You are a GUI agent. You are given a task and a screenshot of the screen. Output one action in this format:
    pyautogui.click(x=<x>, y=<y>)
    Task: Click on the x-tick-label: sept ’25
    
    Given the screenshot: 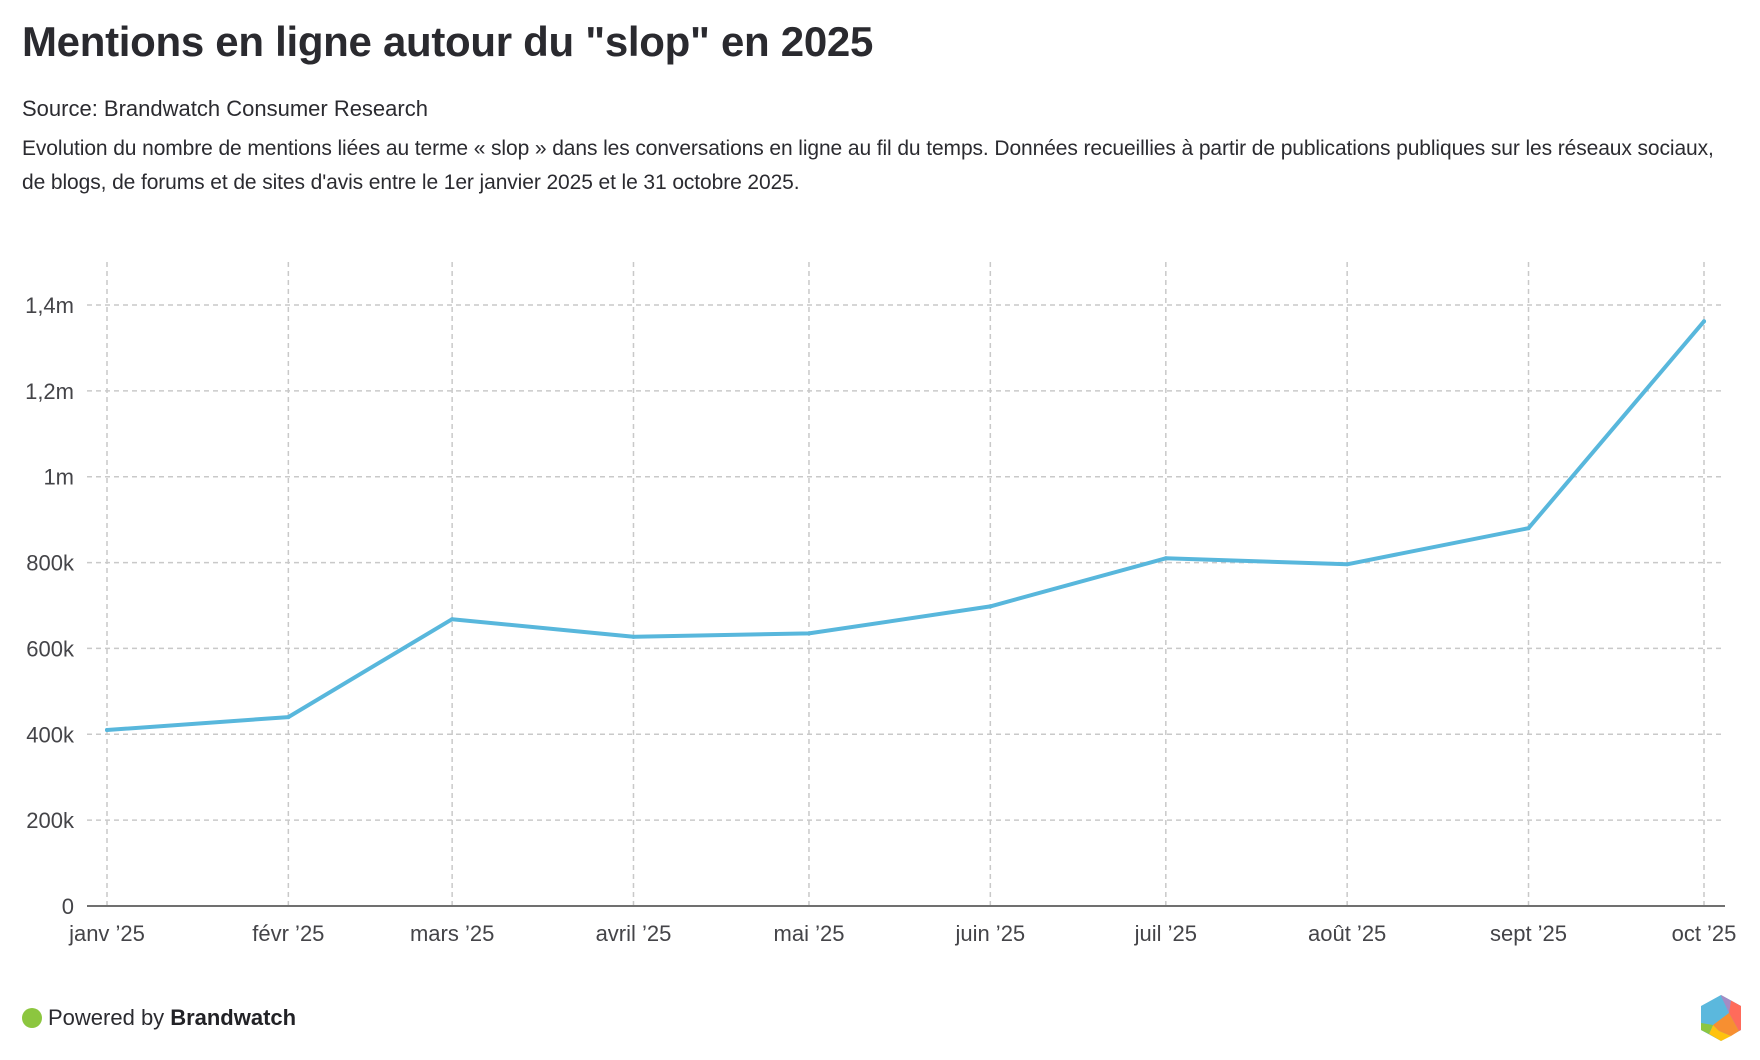 What is the action you would take?
    pyautogui.click(x=1528, y=933)
    